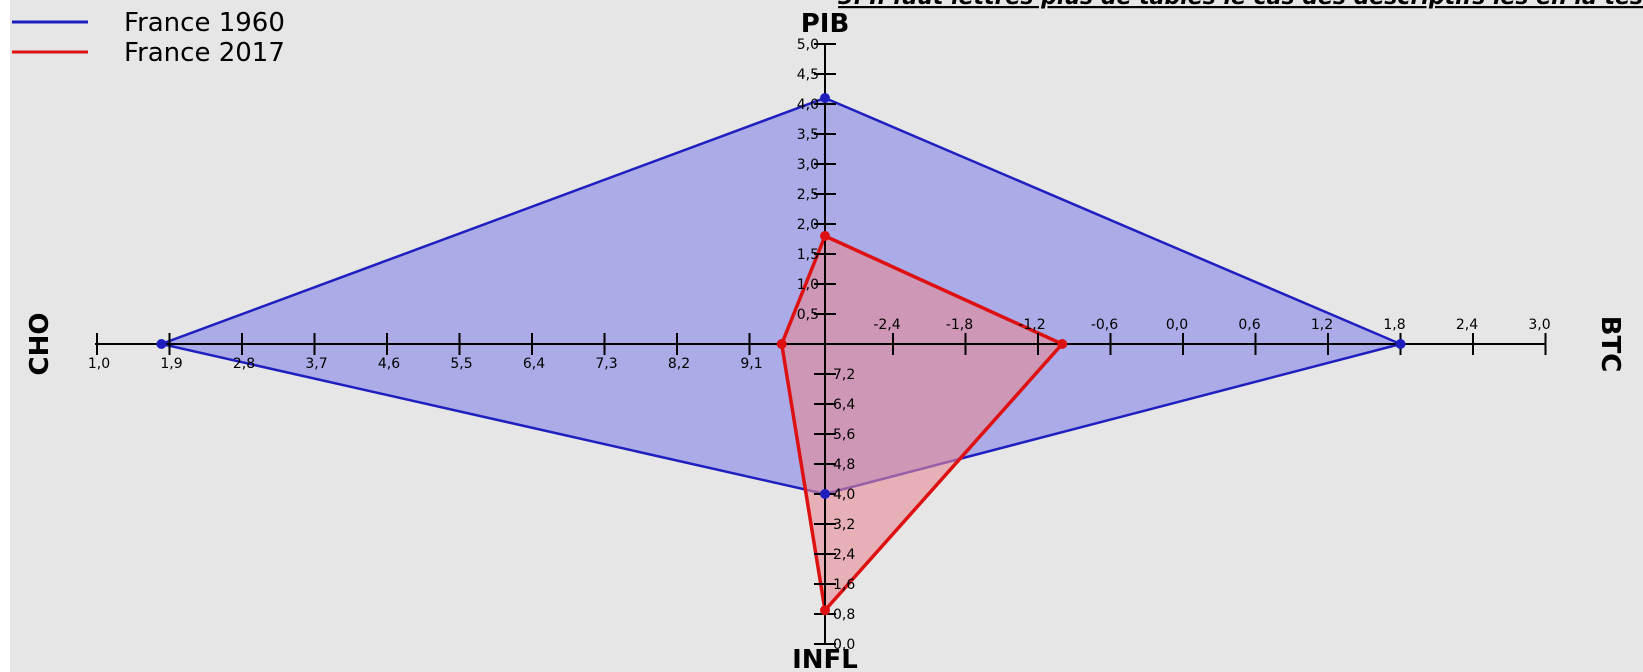  I want to click on tick-label-cho: 4,6, so click(389, 364).